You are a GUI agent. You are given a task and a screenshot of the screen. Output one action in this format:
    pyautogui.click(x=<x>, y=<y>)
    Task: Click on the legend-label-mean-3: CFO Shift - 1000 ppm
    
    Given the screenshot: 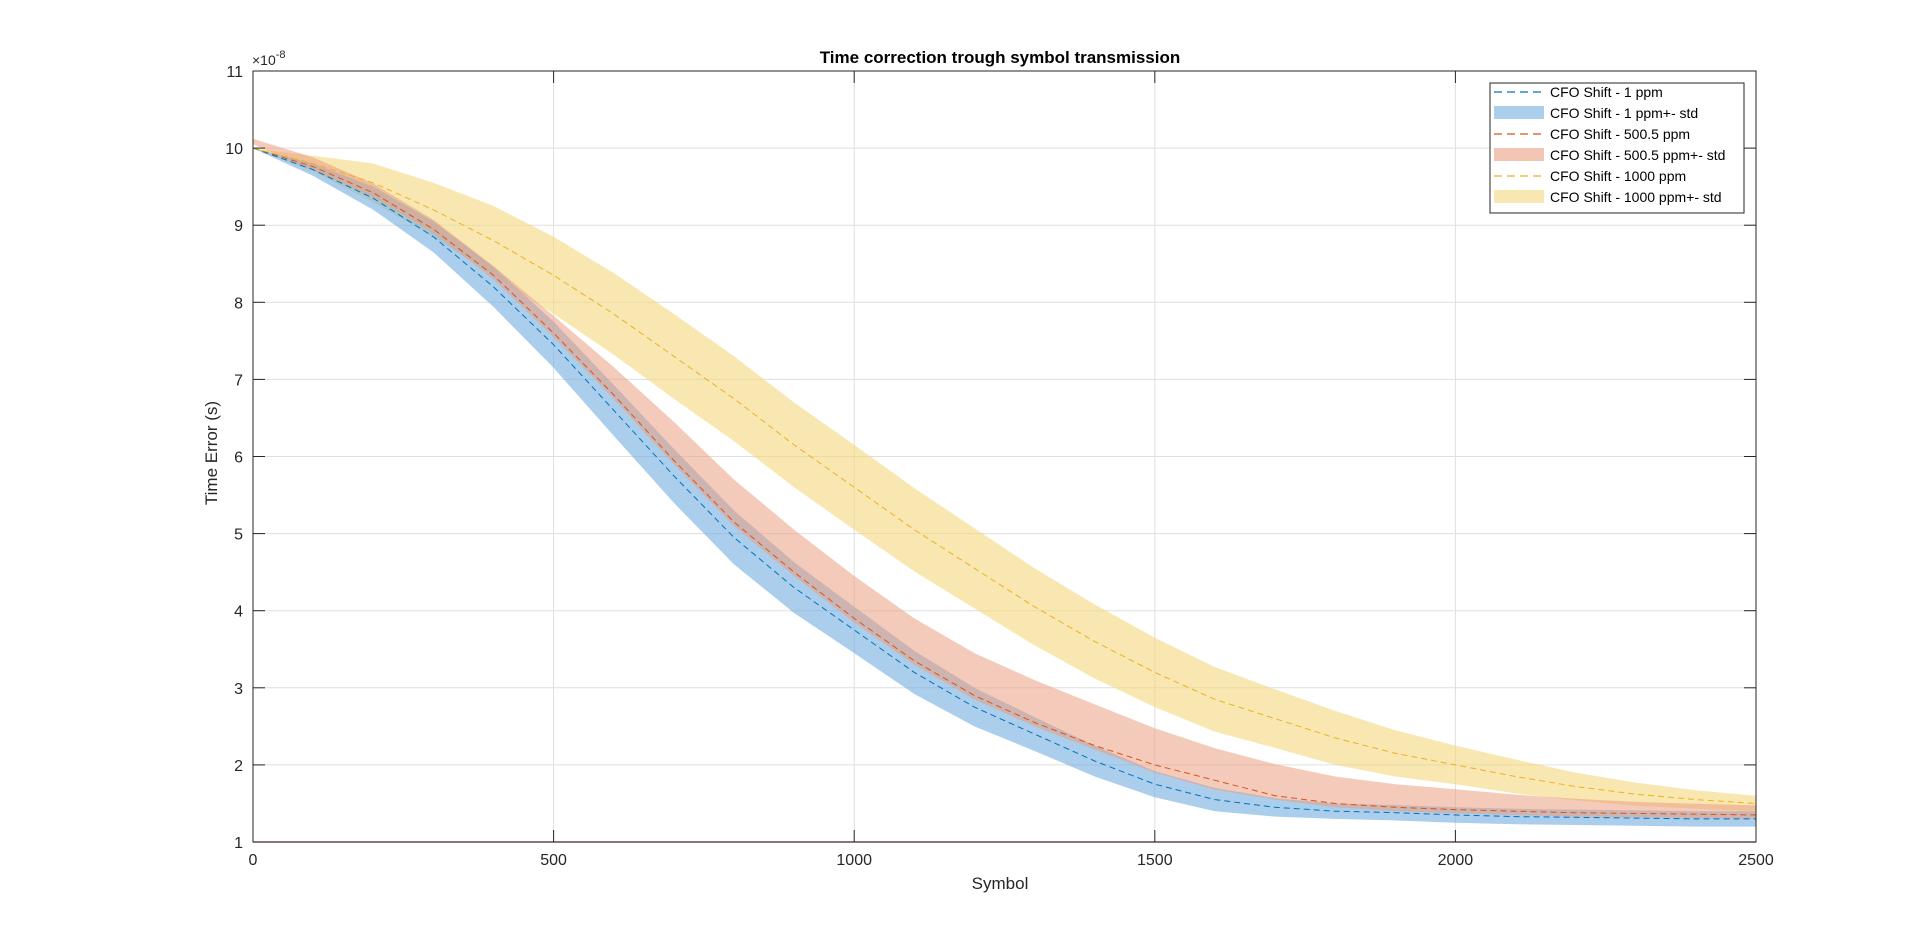 What is the action you would take?
    pyautogui.click(x=1618, y=176)
    